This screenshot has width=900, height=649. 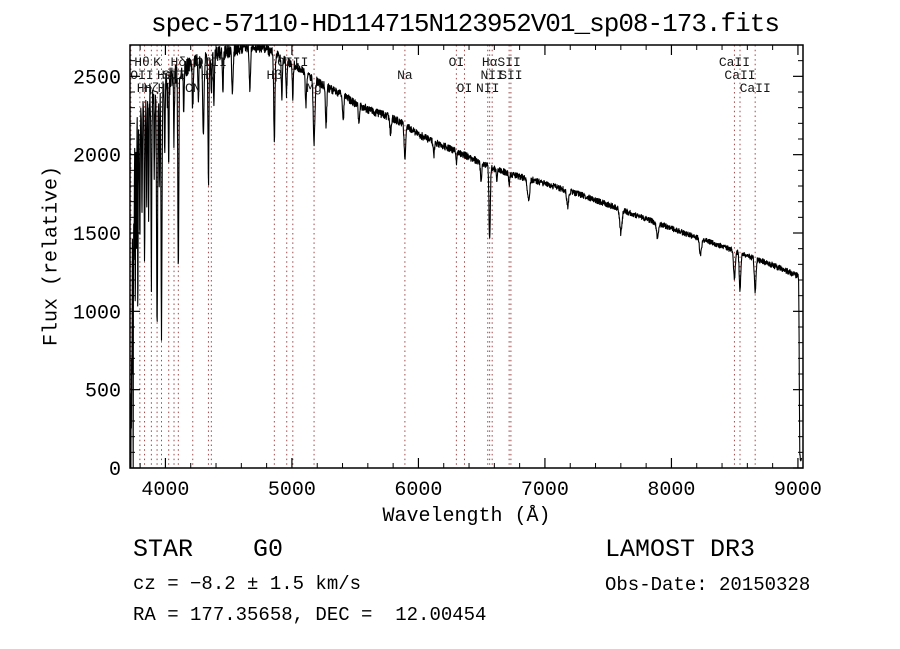 What do you see at coordinates (314, 88) in the screenshot?
I see `spectral-line-label: Mg` at bounding box center [314, 88].